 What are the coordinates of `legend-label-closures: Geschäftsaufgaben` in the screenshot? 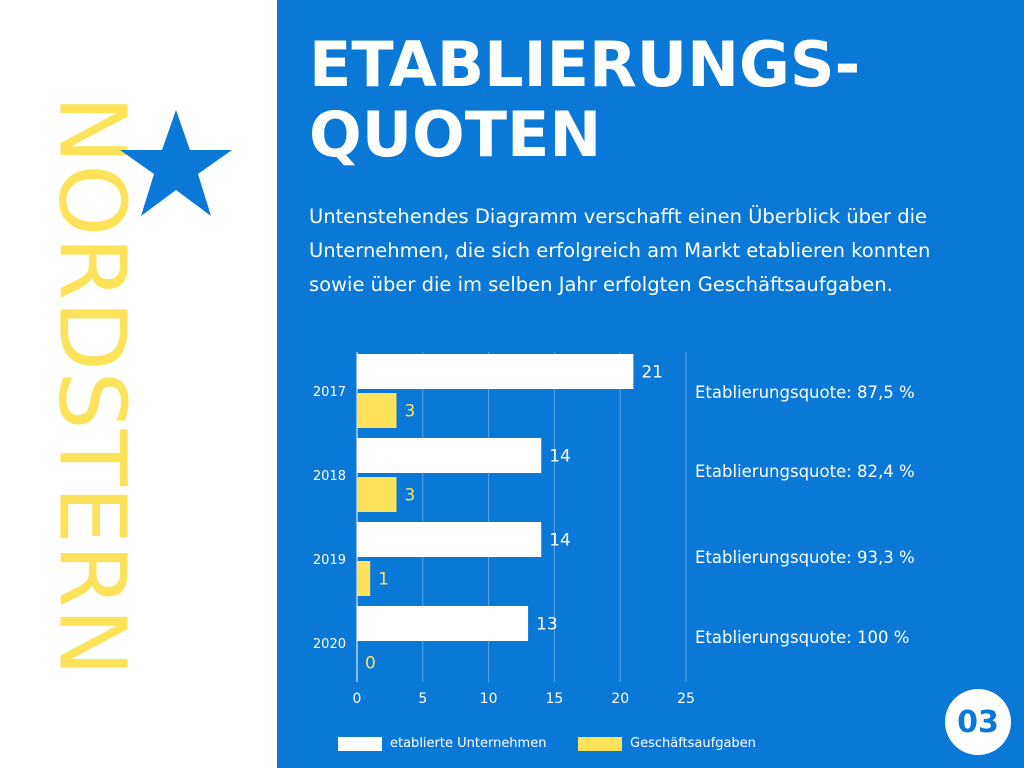 It's located at (693, 743).